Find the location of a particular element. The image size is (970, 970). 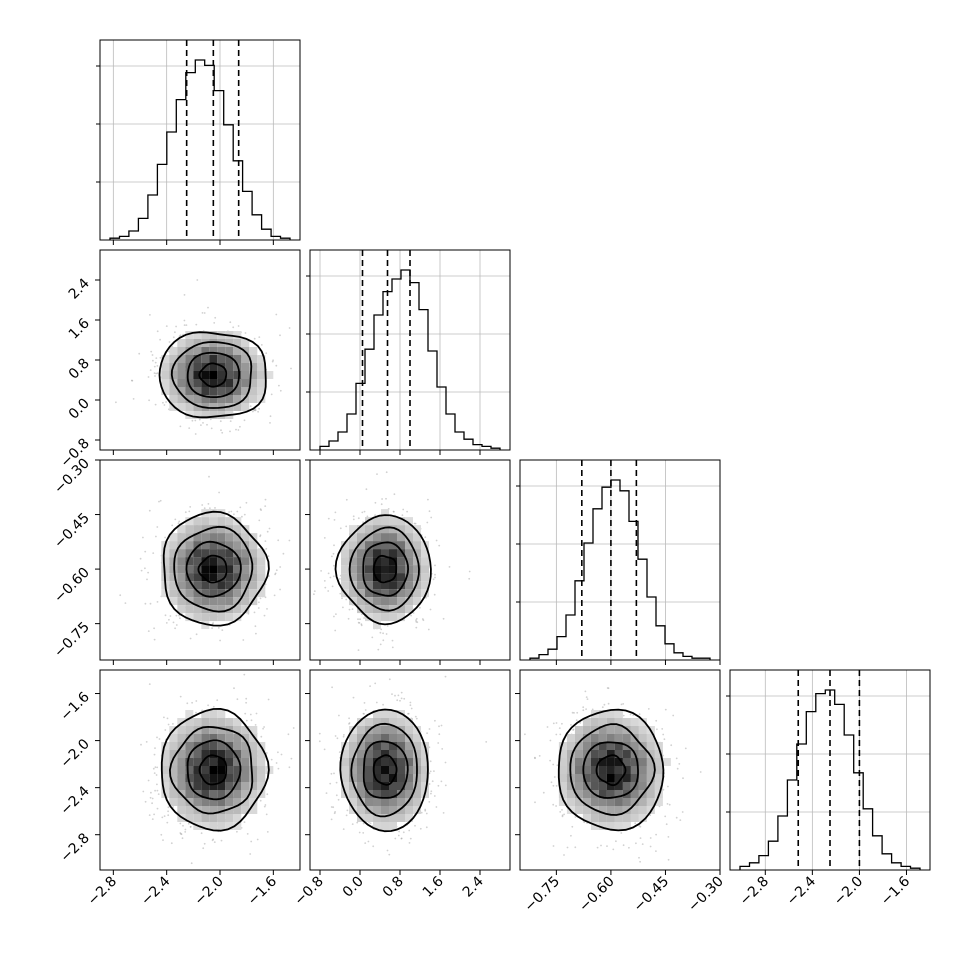

panel-frame is located at coordinates (410, 560).